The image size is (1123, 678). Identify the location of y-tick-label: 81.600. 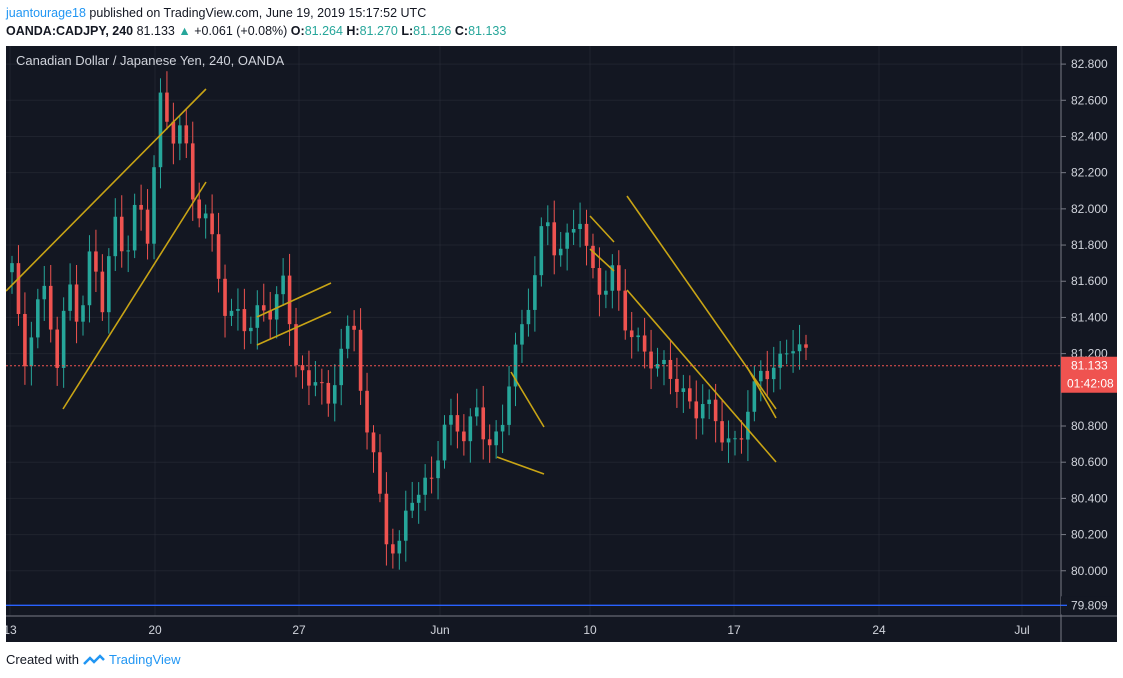
(1089, 281).